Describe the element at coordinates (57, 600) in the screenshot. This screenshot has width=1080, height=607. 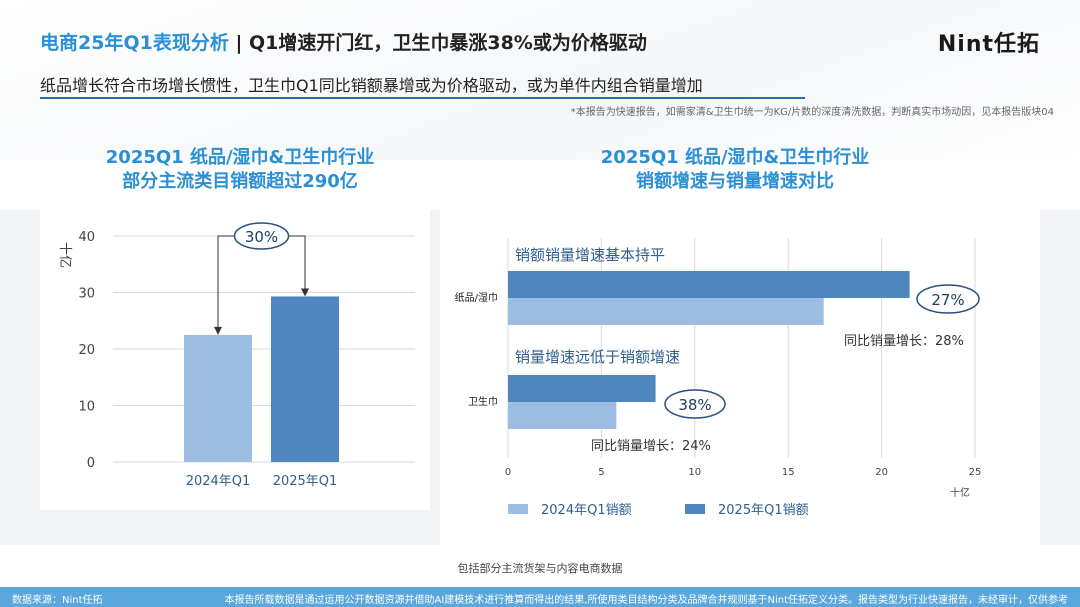
I see `footer-source: 数据来源：Nint任拓` at that location.